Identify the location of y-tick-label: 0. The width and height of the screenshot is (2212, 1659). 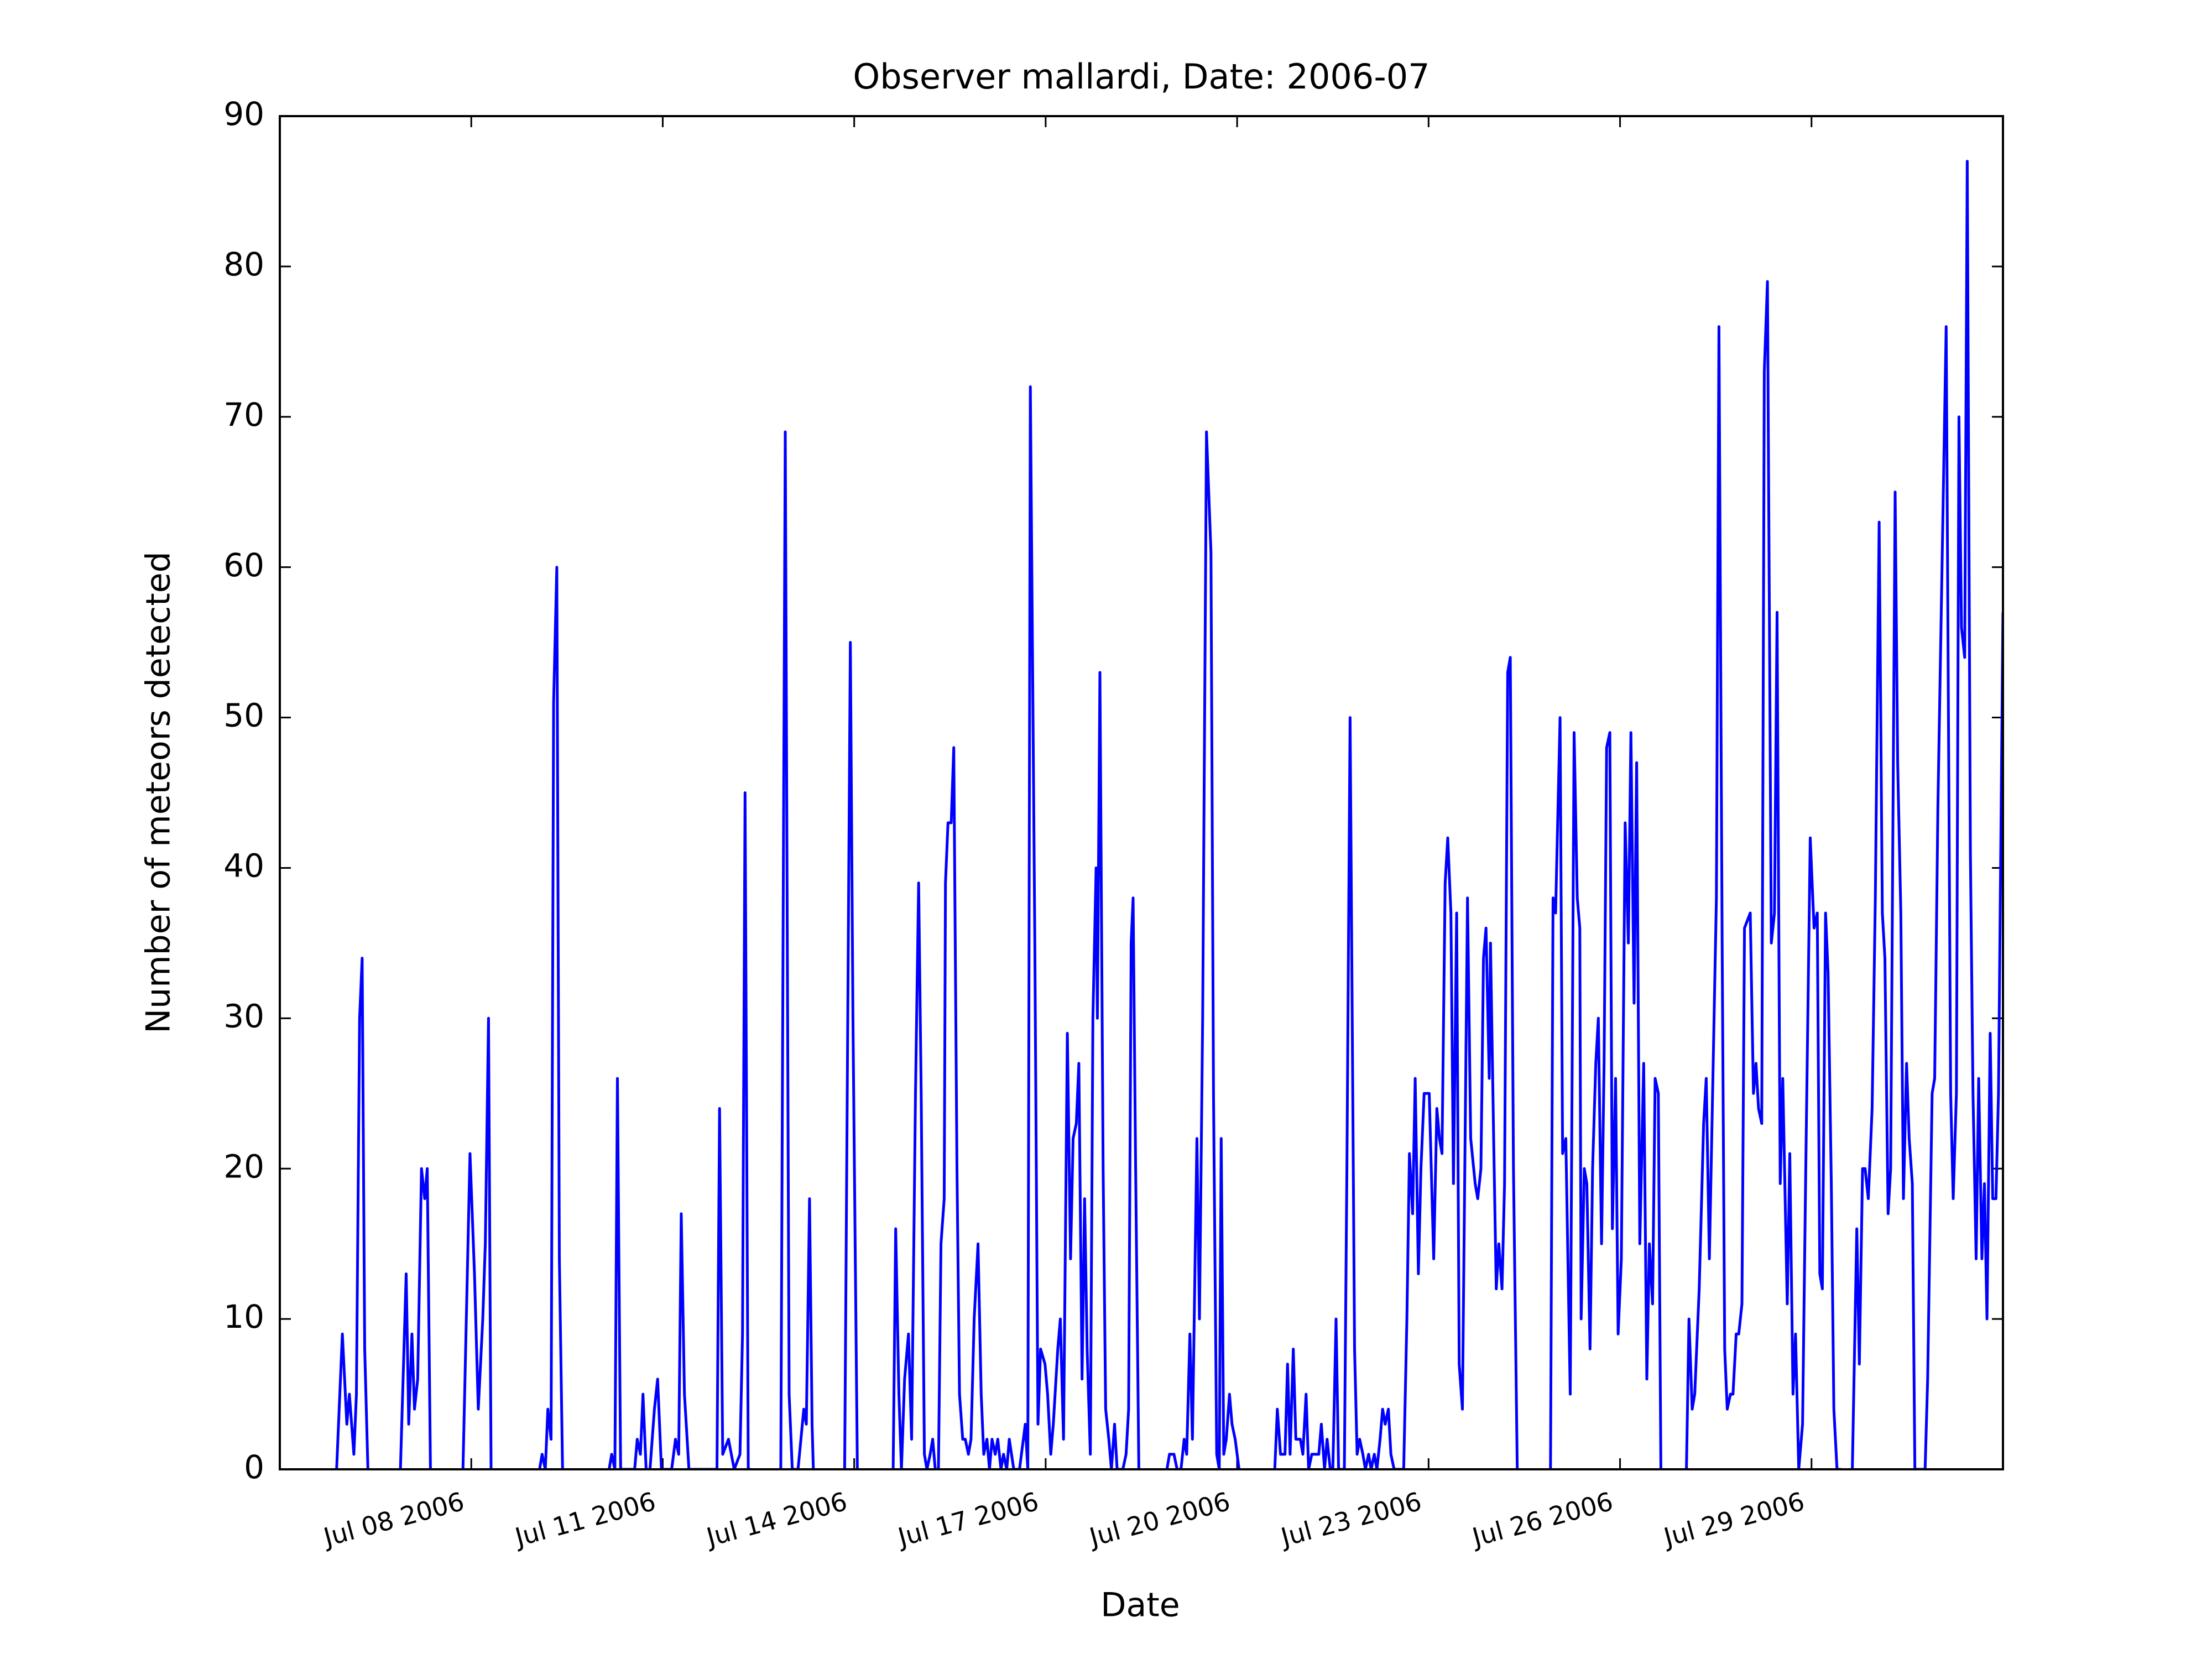
(254, 1467).